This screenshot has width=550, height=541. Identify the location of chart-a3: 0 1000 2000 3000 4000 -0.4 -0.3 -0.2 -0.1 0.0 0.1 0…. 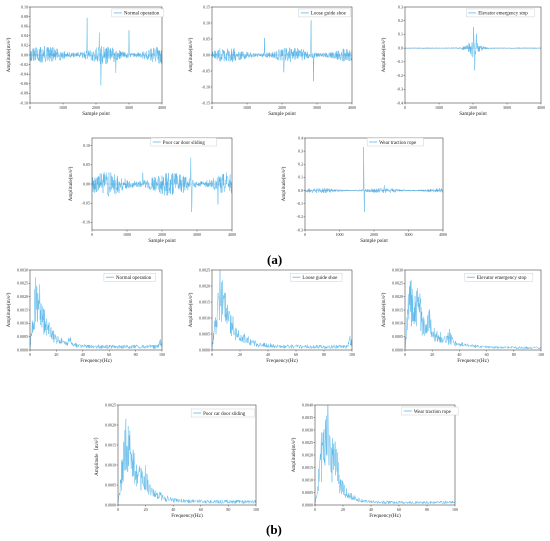
(462, 60).